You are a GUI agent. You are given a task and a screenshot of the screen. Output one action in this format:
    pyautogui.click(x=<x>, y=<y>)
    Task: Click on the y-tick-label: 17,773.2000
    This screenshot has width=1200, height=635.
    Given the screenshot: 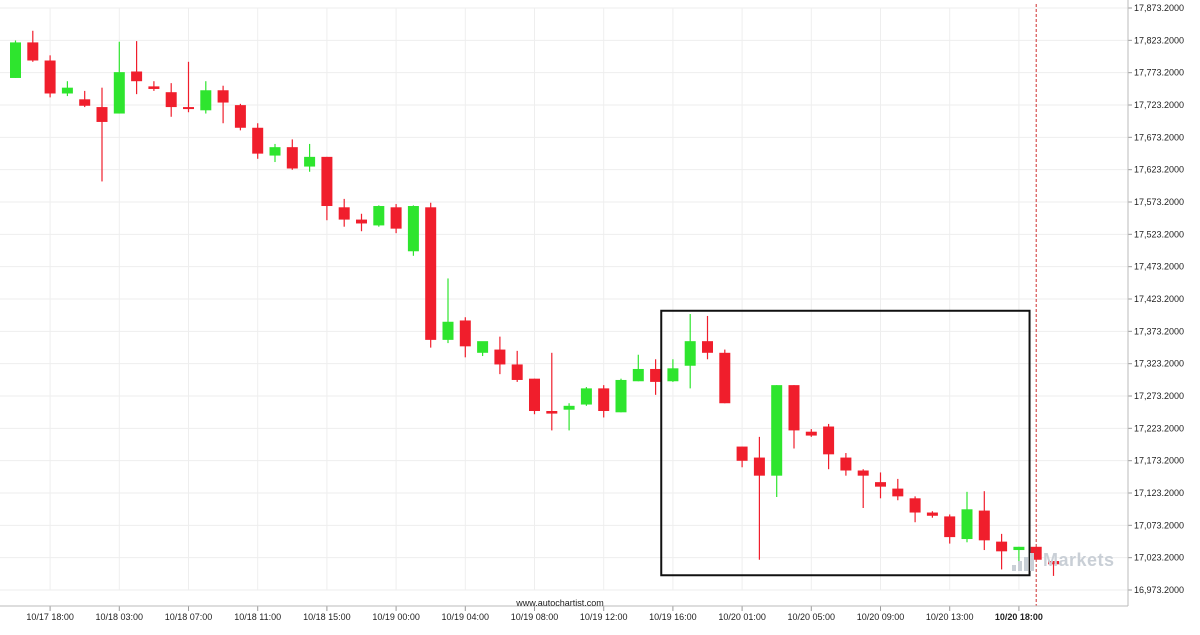 What is the action you would take?
    pyautogui.click(x=1159, y=73)
    